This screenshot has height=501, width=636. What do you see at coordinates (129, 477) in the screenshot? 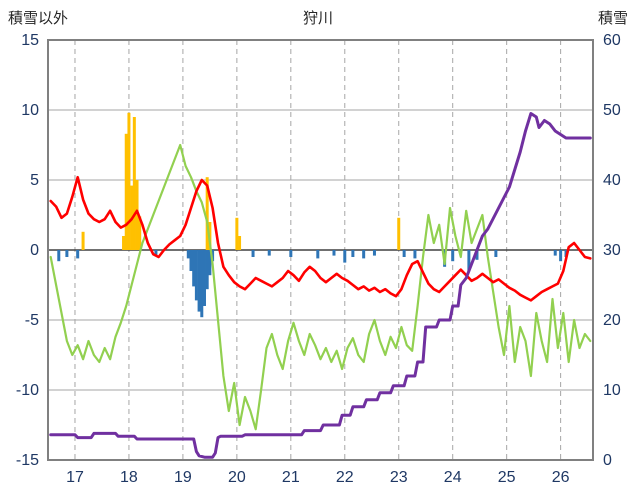
I see `x-tick-label: 18` at bounding box center [129, 477].